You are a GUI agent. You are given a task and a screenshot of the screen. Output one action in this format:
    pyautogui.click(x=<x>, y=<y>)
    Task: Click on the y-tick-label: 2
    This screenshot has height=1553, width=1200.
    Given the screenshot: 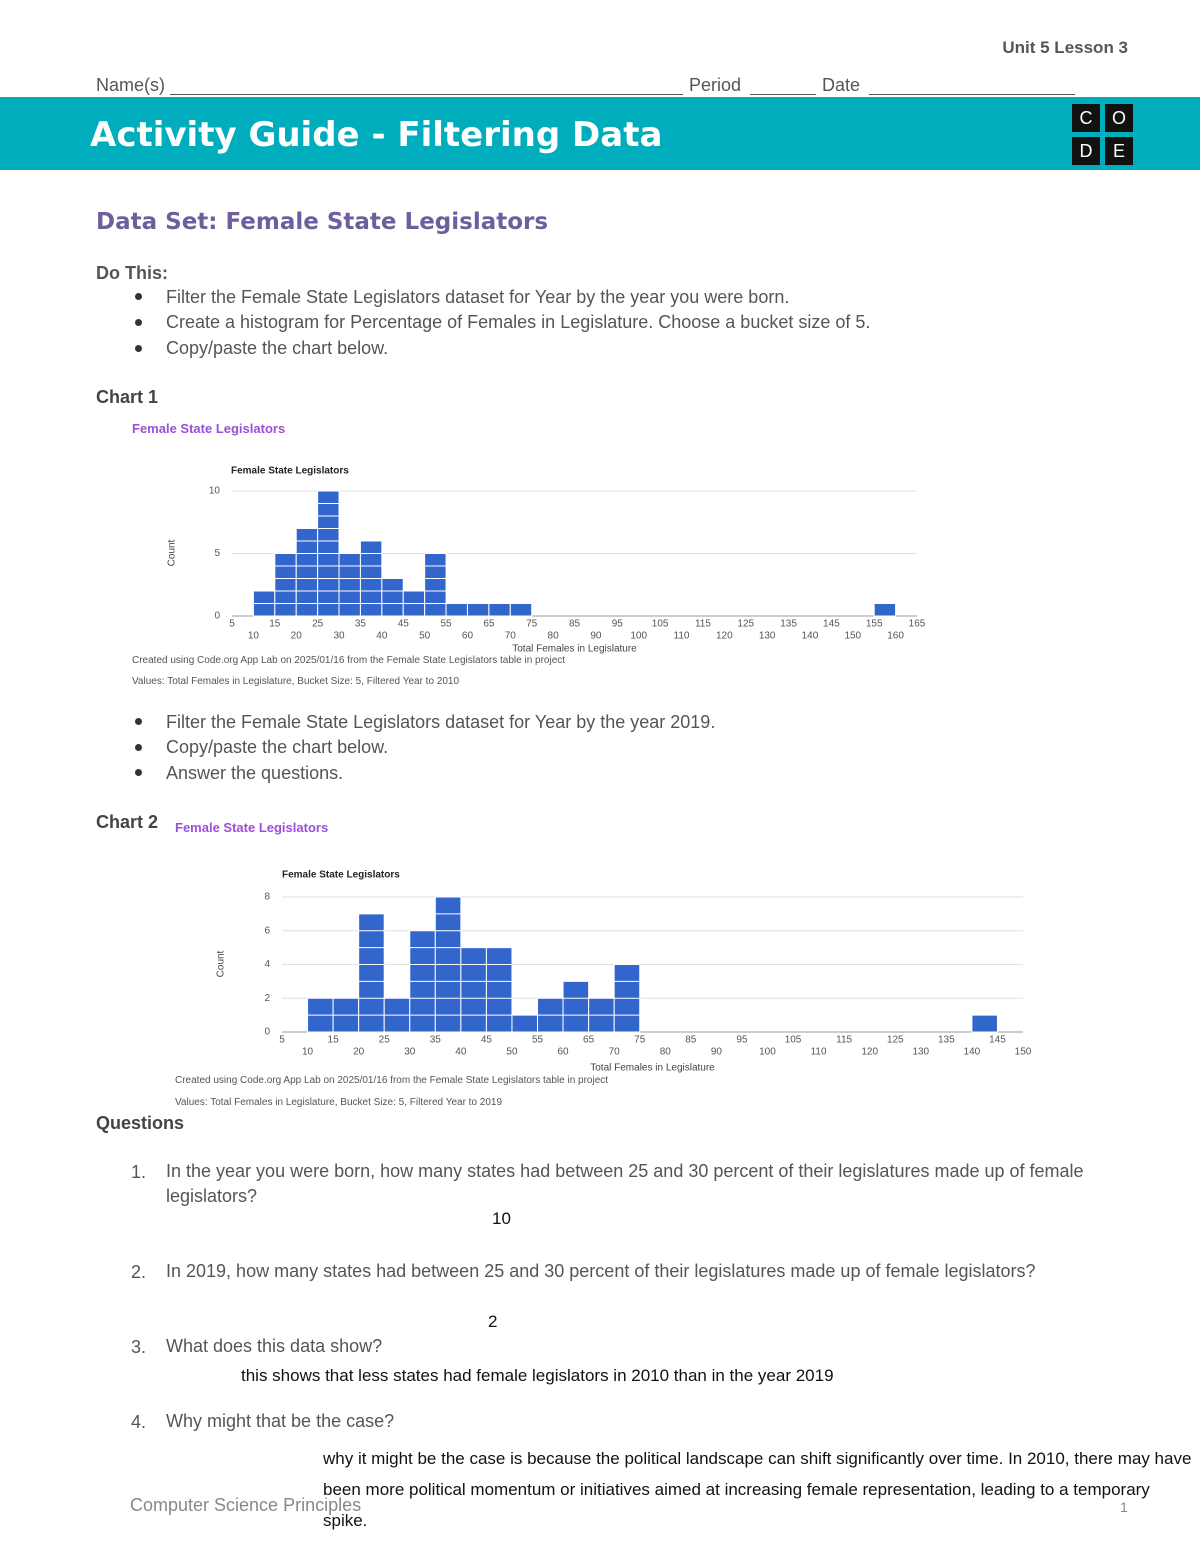 What is the action you would take?
    pyautogui.click(x=267, y=998)
    